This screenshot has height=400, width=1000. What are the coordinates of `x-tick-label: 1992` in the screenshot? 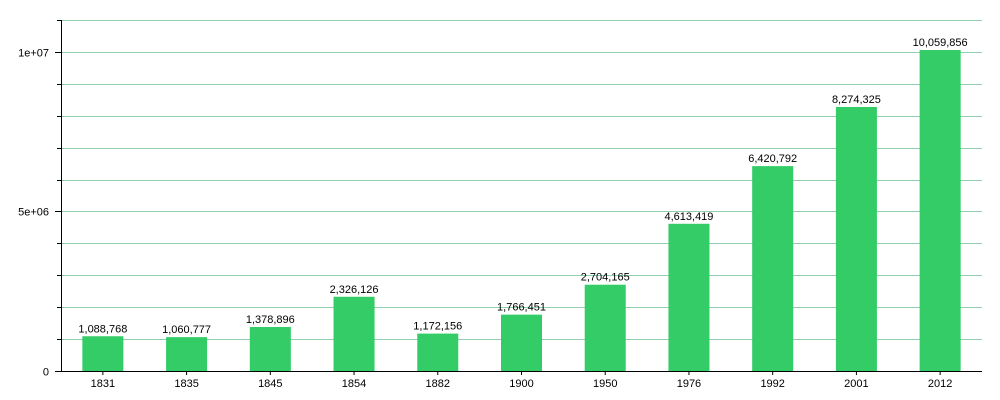 It's located at (772, 384).